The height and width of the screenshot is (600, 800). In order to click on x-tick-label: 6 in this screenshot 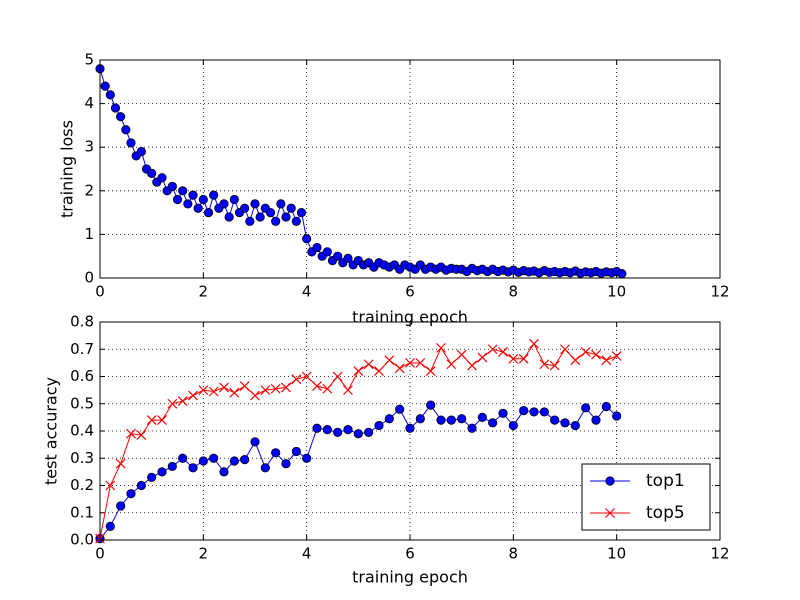, I will do `click(410, 554)`.